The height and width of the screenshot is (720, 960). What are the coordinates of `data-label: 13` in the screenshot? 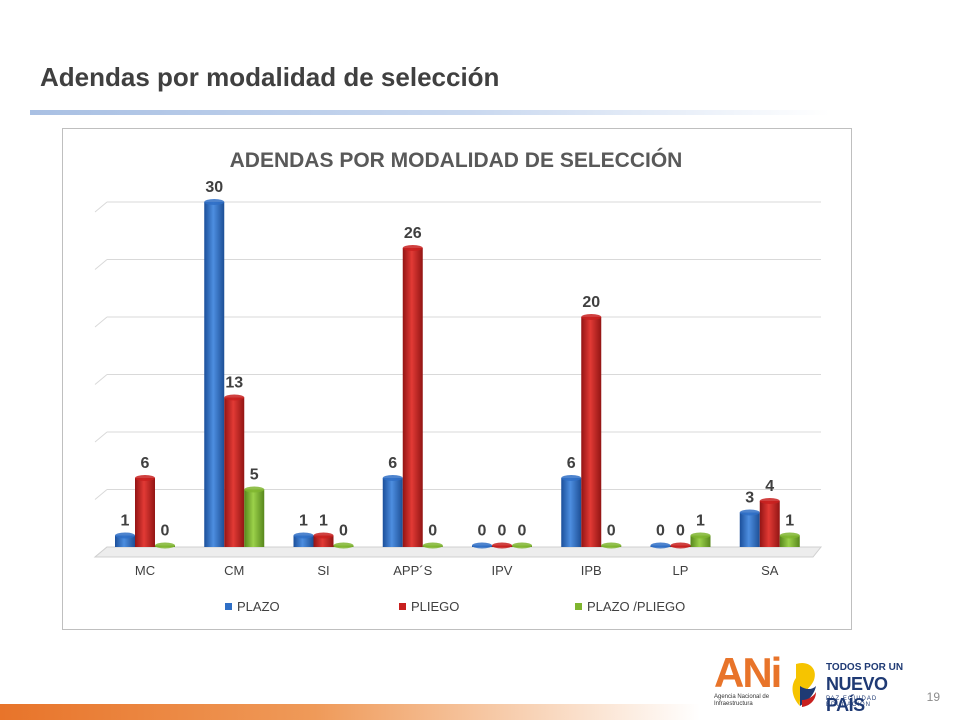 It's located at (234, 383).